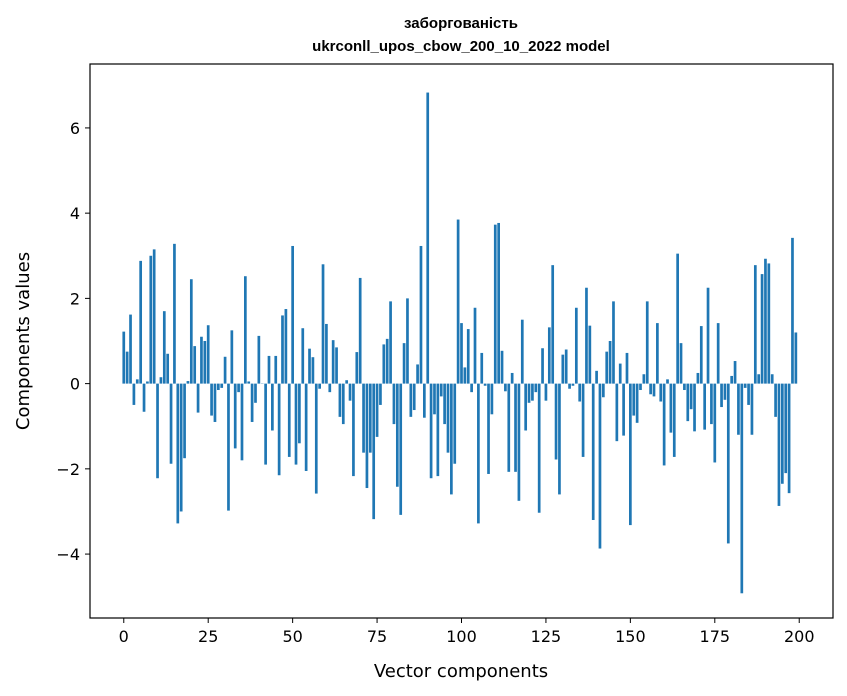 This screenshot has width=847, height=696. What do you see at coordinates (75, 128) in the screenshot?
I see `y-tick-label: 6` at bounding box center [75, 128].